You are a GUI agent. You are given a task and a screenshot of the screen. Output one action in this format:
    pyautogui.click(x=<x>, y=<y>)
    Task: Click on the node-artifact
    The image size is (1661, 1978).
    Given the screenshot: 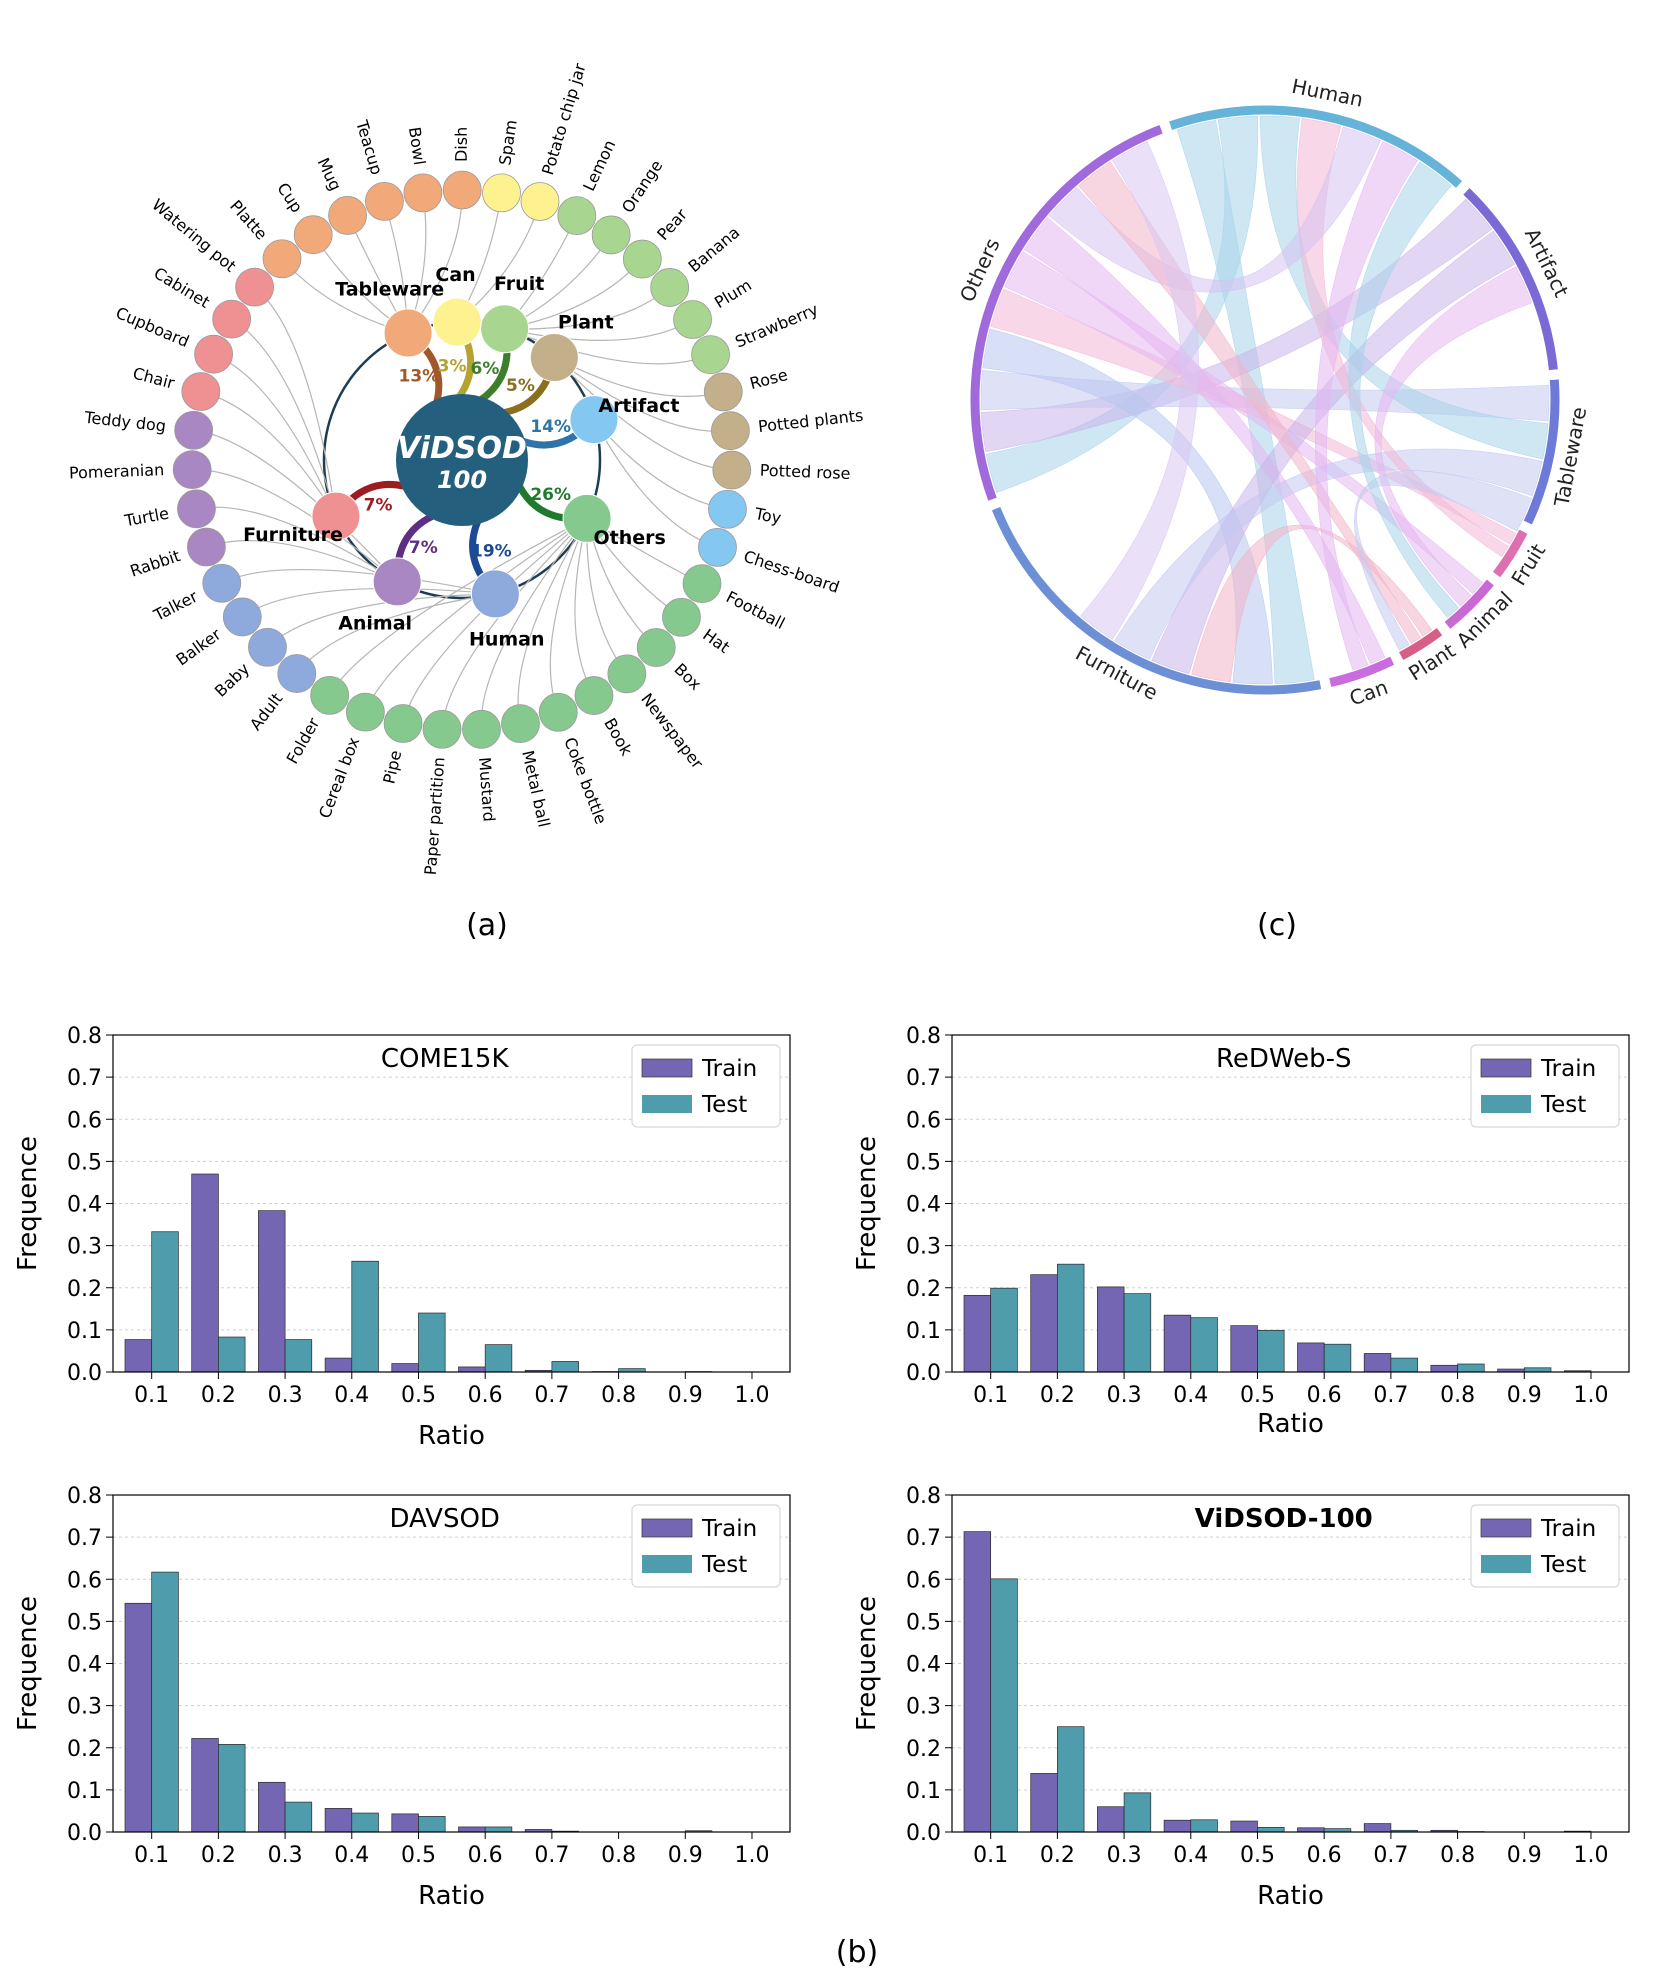 What is the action you would take?
    pyautogui.click(x=594, y=420)
    